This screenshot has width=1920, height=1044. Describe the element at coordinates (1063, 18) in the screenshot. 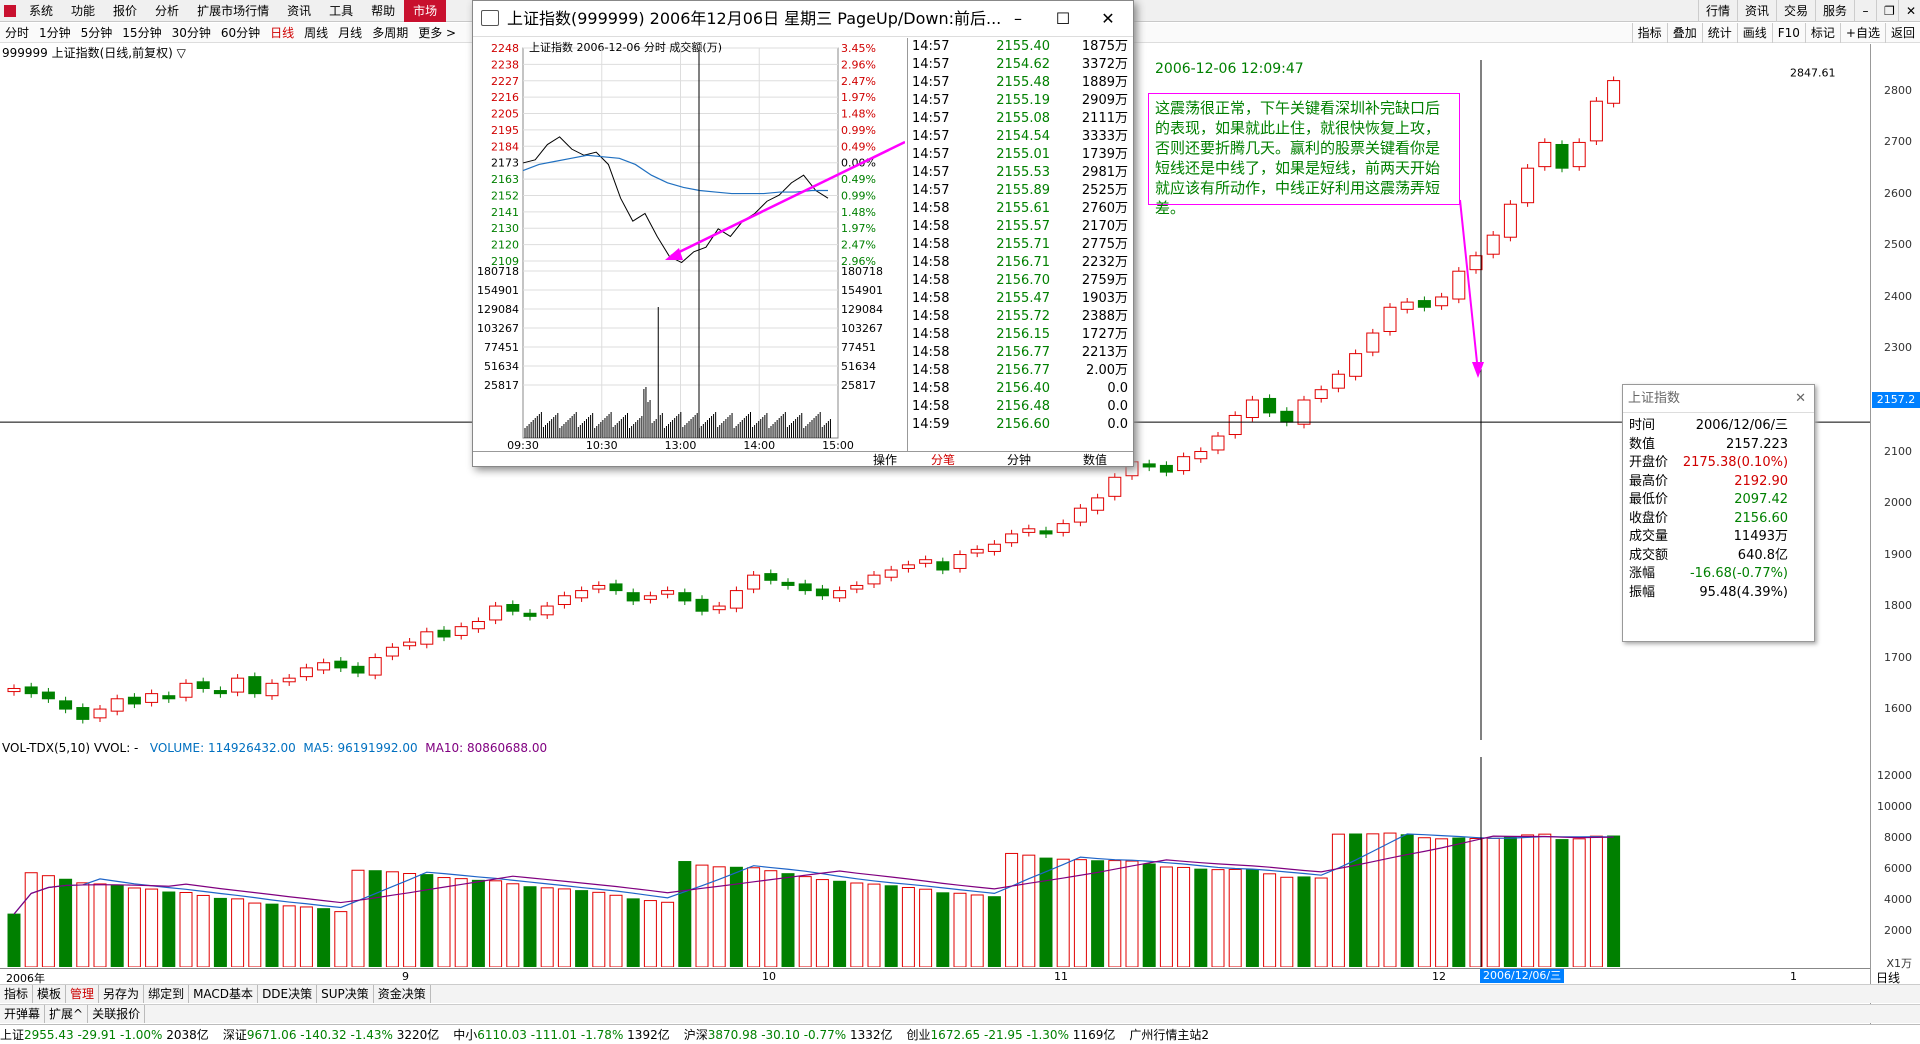

I see `maximize-icon: ☐` at that location.